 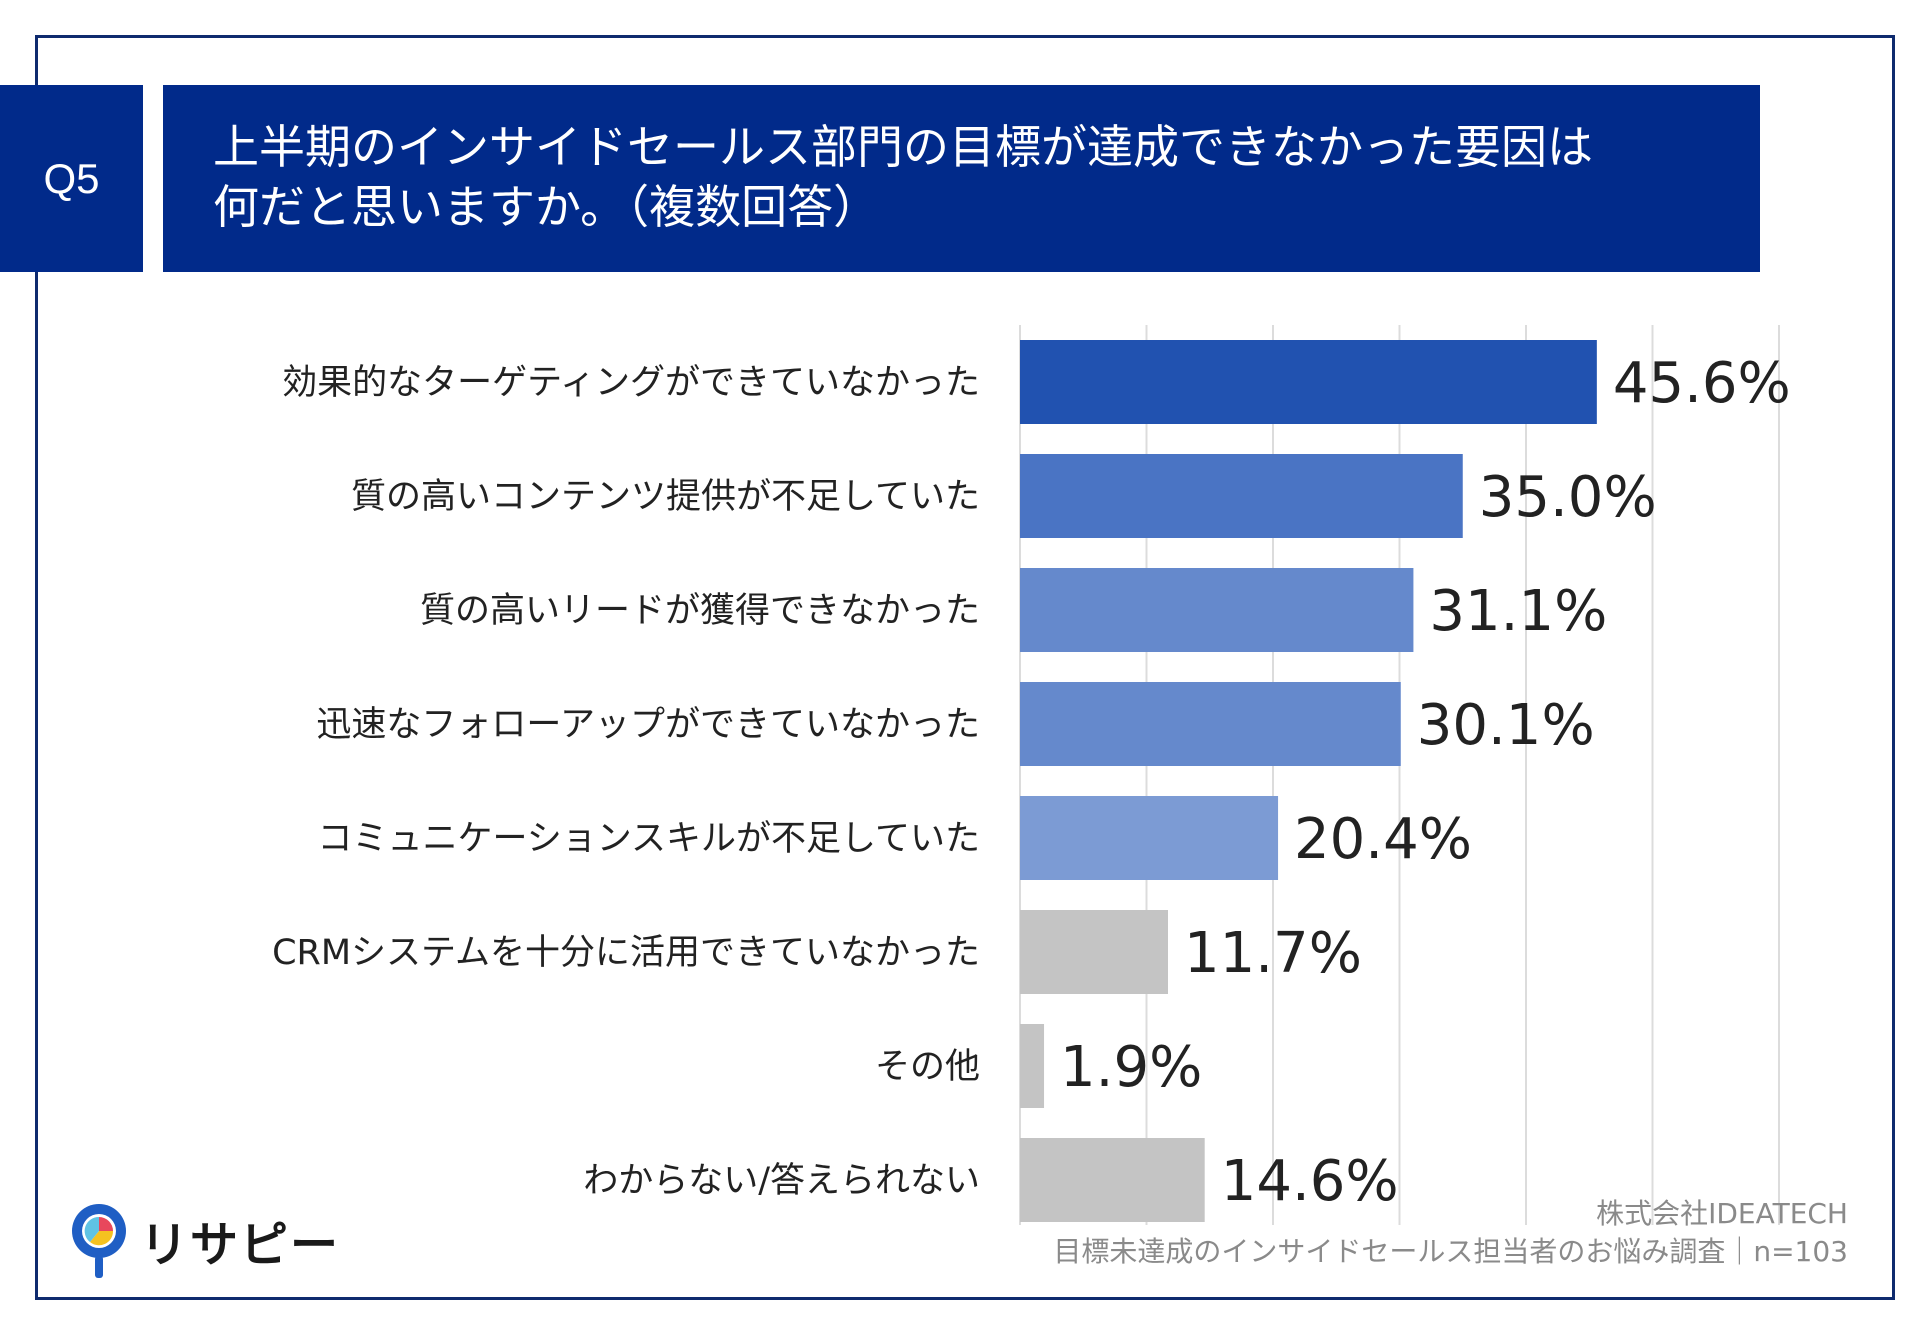 I want to click on question-title-line2: 何だと思いますか。（複数回答）, so click(x=546, y=207).